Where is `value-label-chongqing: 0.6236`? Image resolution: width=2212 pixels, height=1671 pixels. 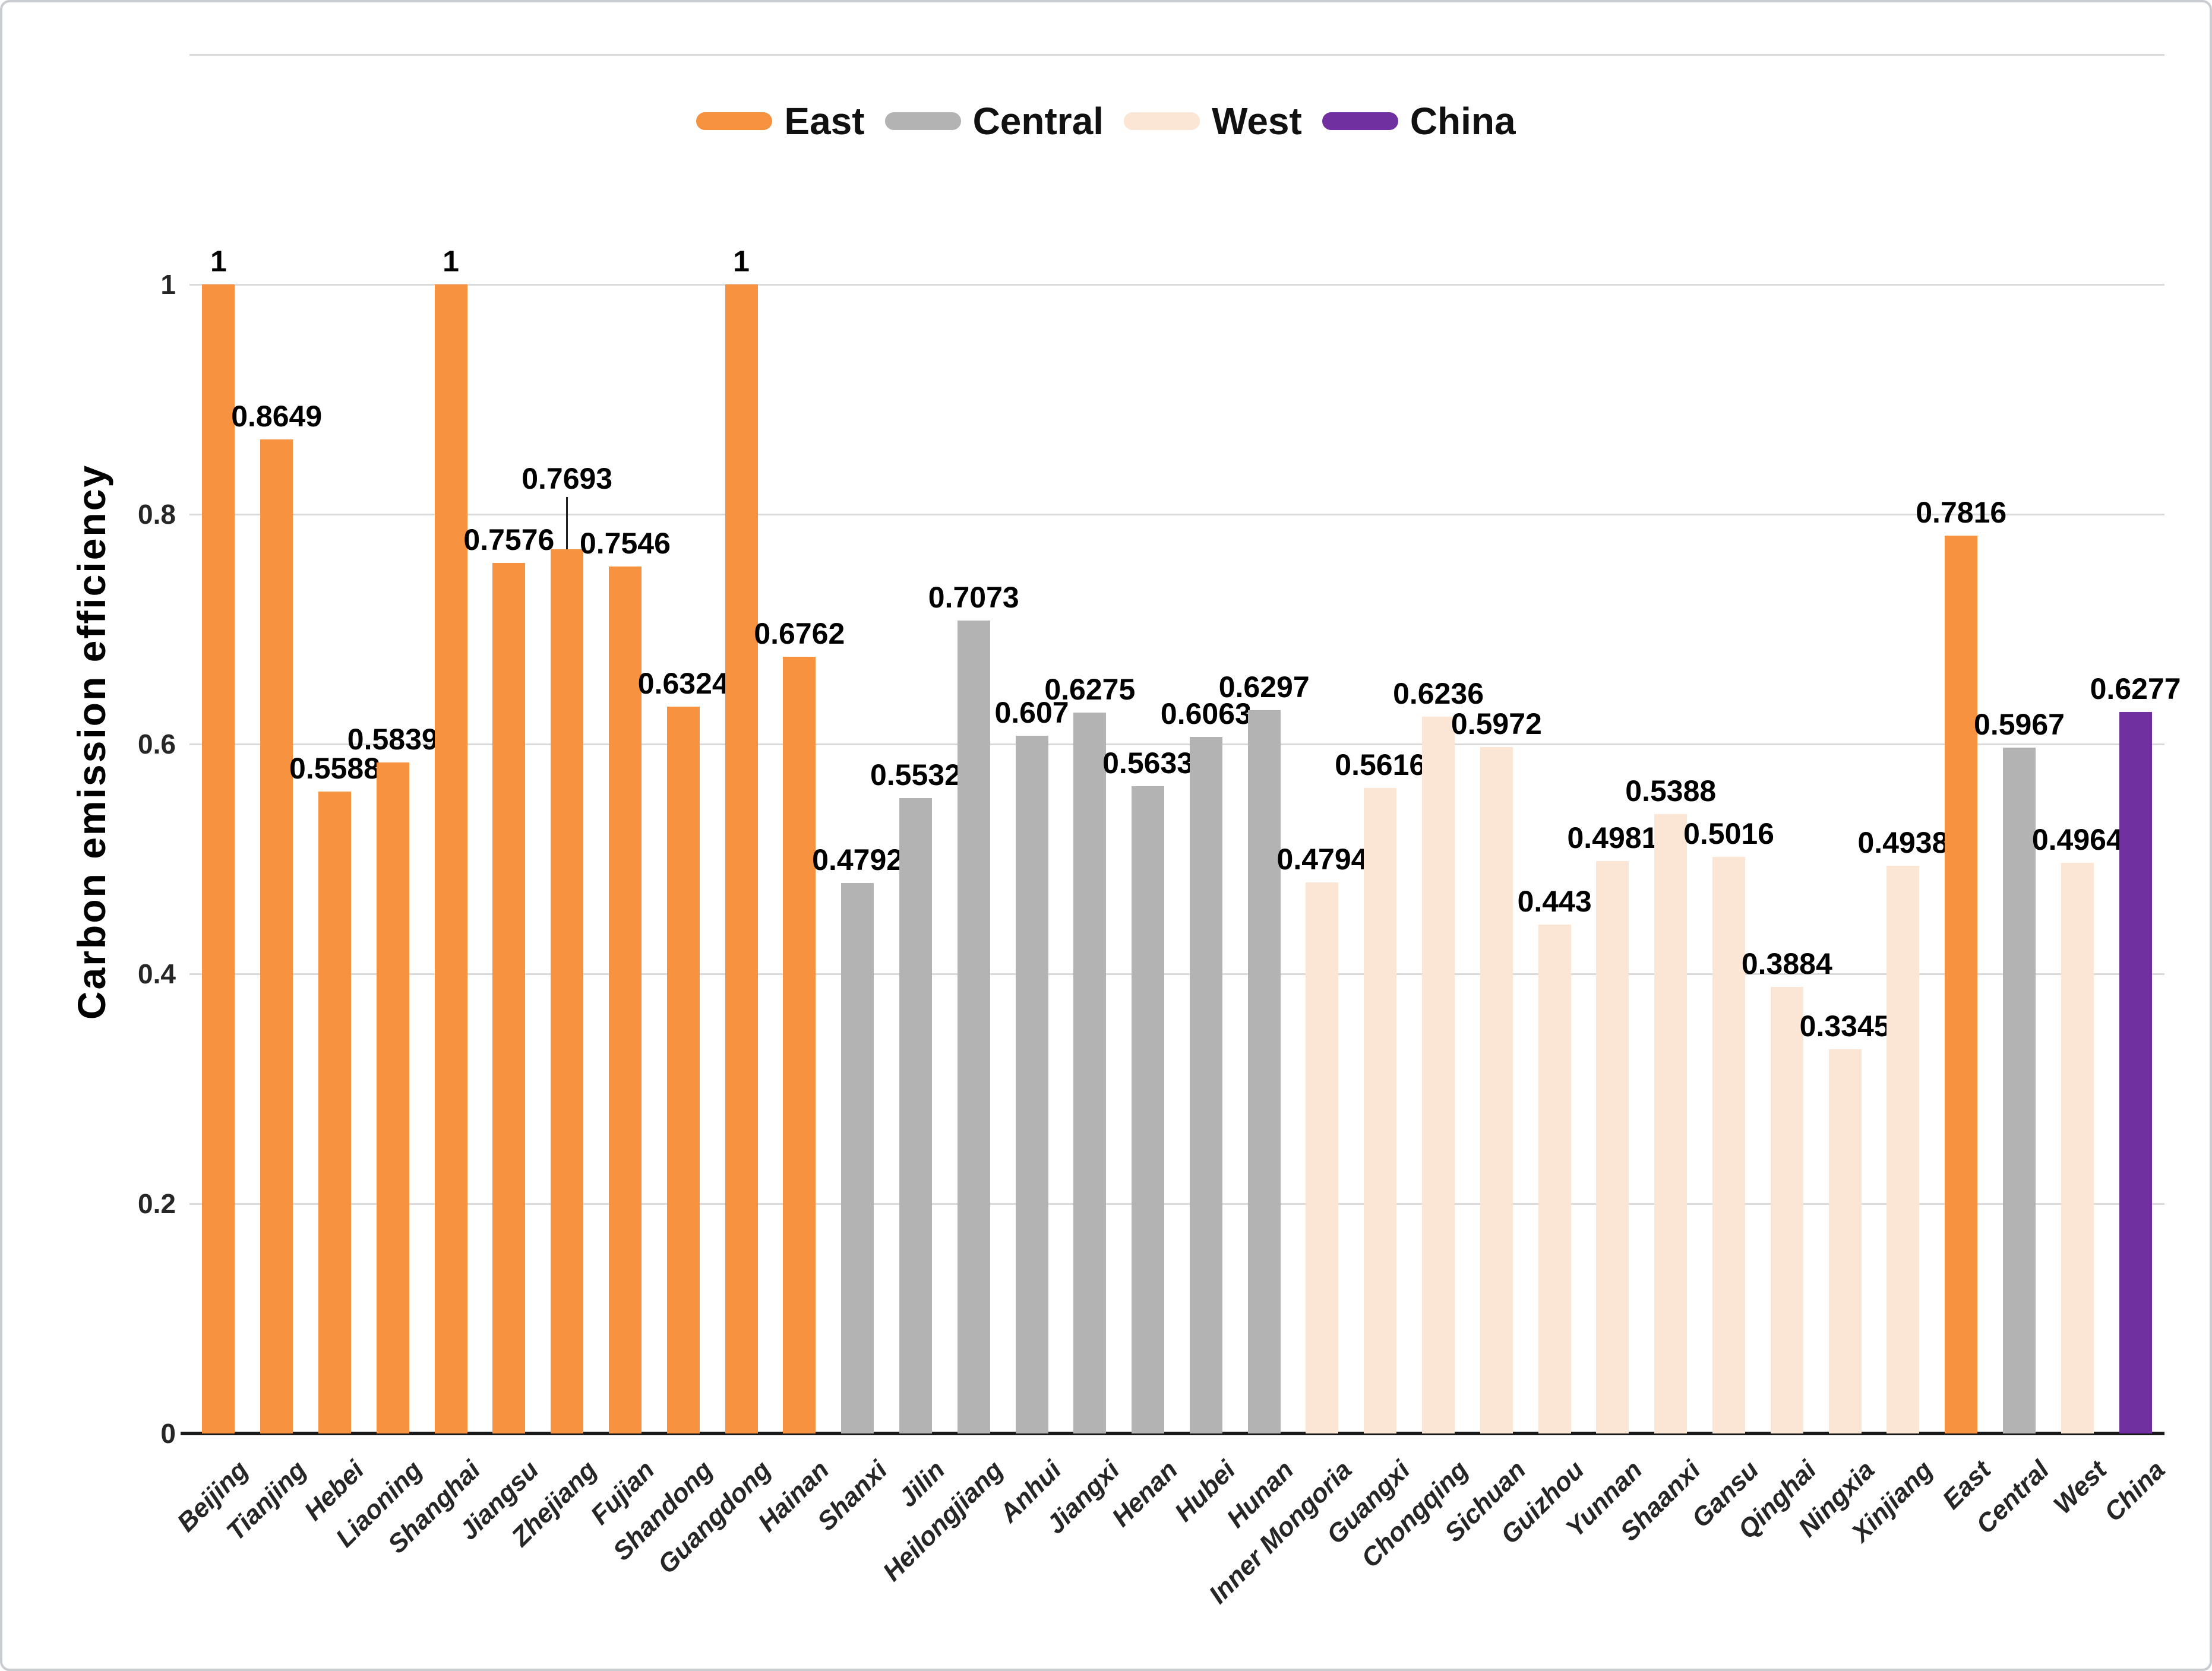
value-label-chongqing: 0.6236 is located at coordinates (1438, 694).